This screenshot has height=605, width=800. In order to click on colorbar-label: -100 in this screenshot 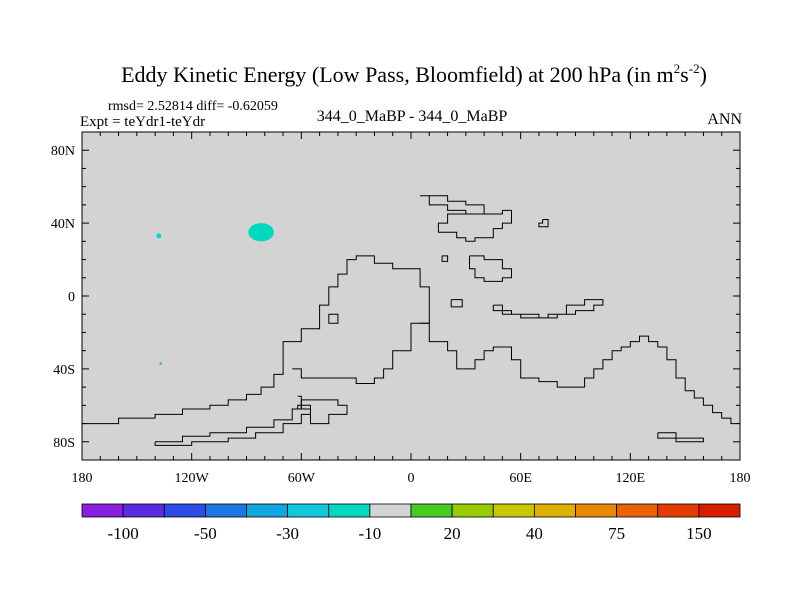, I will do `click(123, 533)`.